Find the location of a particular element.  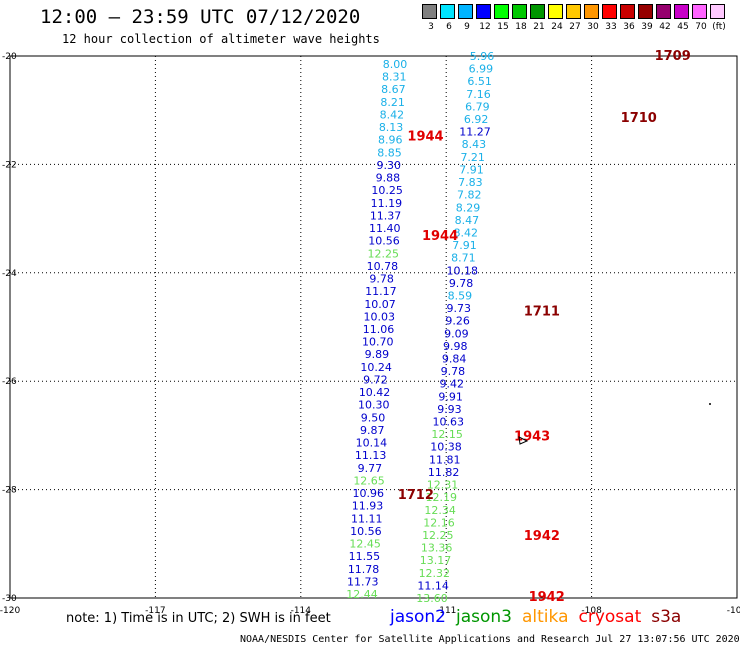

swh-value-left: 12.45 is located at coordinates (365, 544).